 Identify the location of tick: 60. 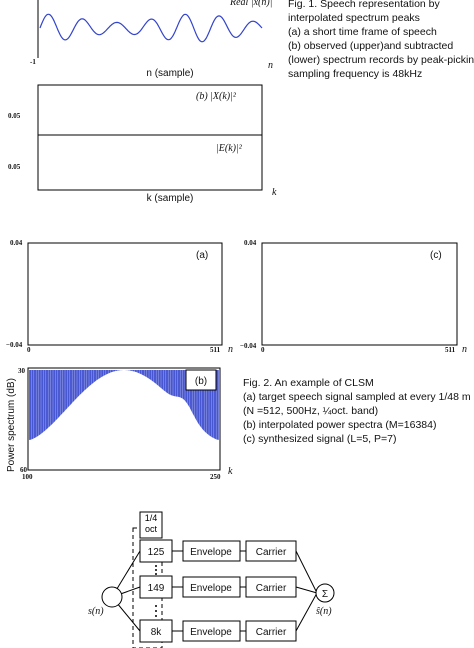
(24, 470).